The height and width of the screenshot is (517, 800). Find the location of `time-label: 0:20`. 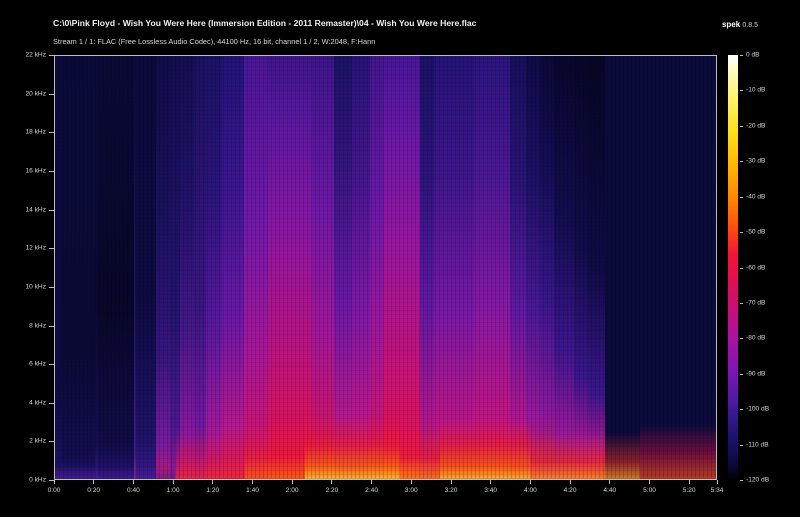

time-label: 0:20 is located at coordinates (94, 490).